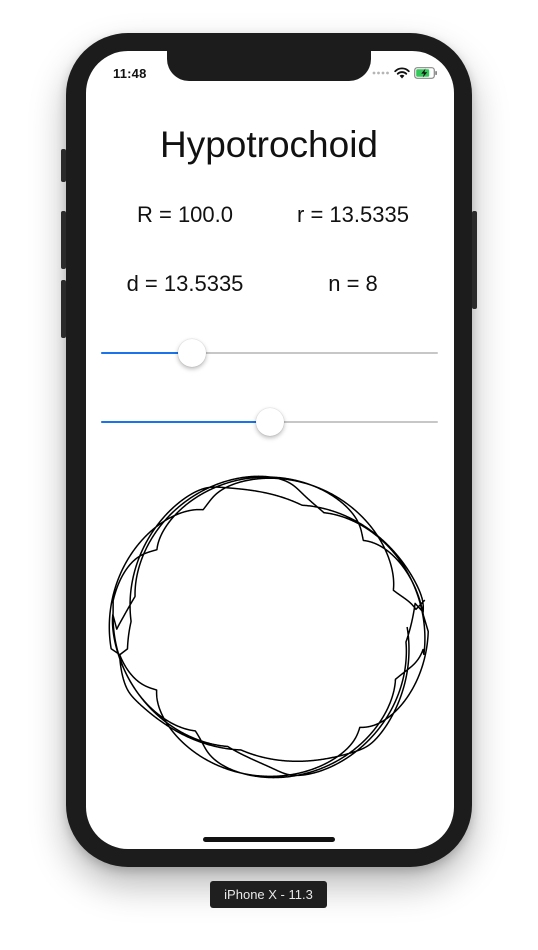 The height and width of the screenshot is (950, 538). I want to click on param-R-label: R = 100.0, so click(184, 214).